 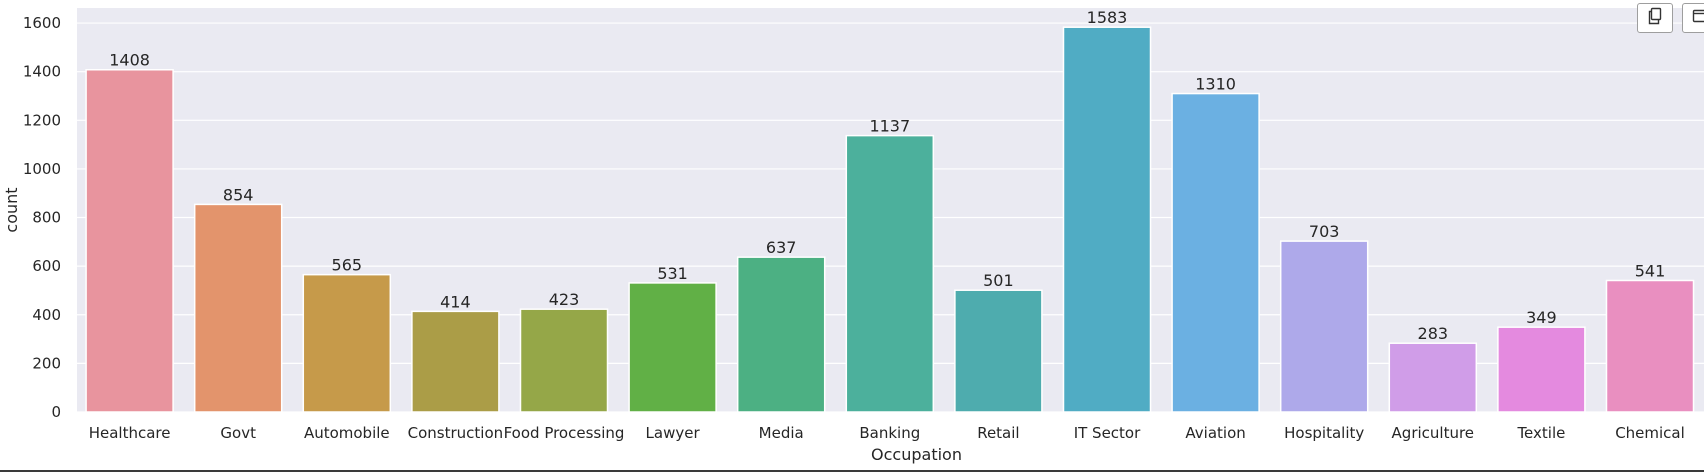 What do you see at coordinates (46, 315) in the screenshot?
I see `y-tick-label: 400` at bounding box center [46, 315].